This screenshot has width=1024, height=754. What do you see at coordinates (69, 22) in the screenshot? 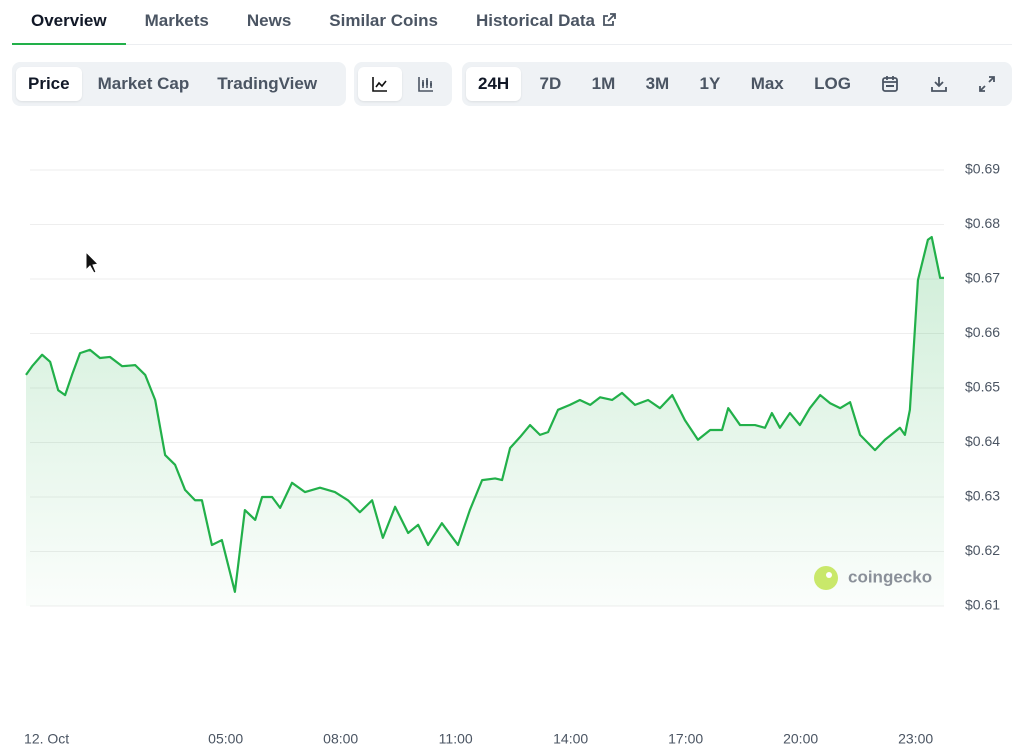
I see `tab: Overview` at bounding box center [69, 22].